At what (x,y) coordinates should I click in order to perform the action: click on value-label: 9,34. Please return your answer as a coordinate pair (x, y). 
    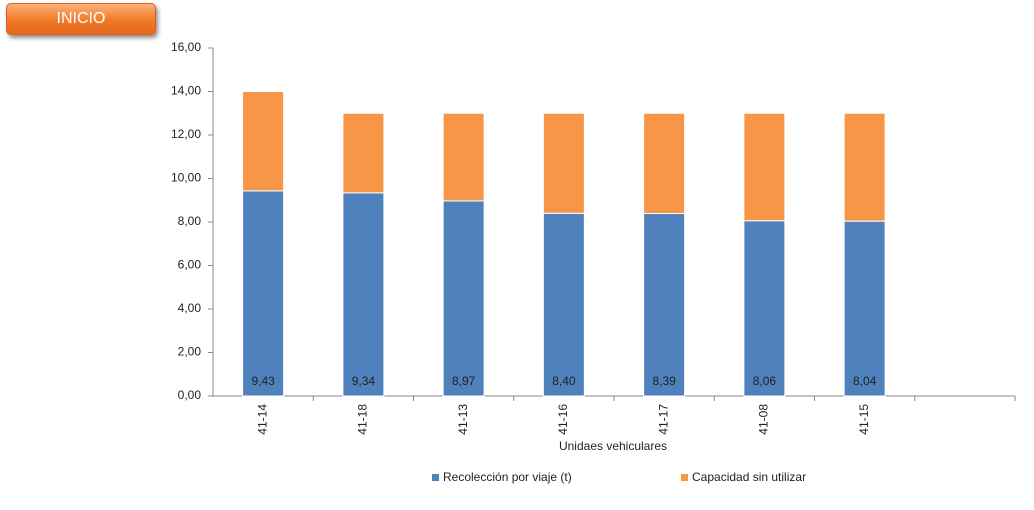
    Looking at the image, I should click on (364, 381).